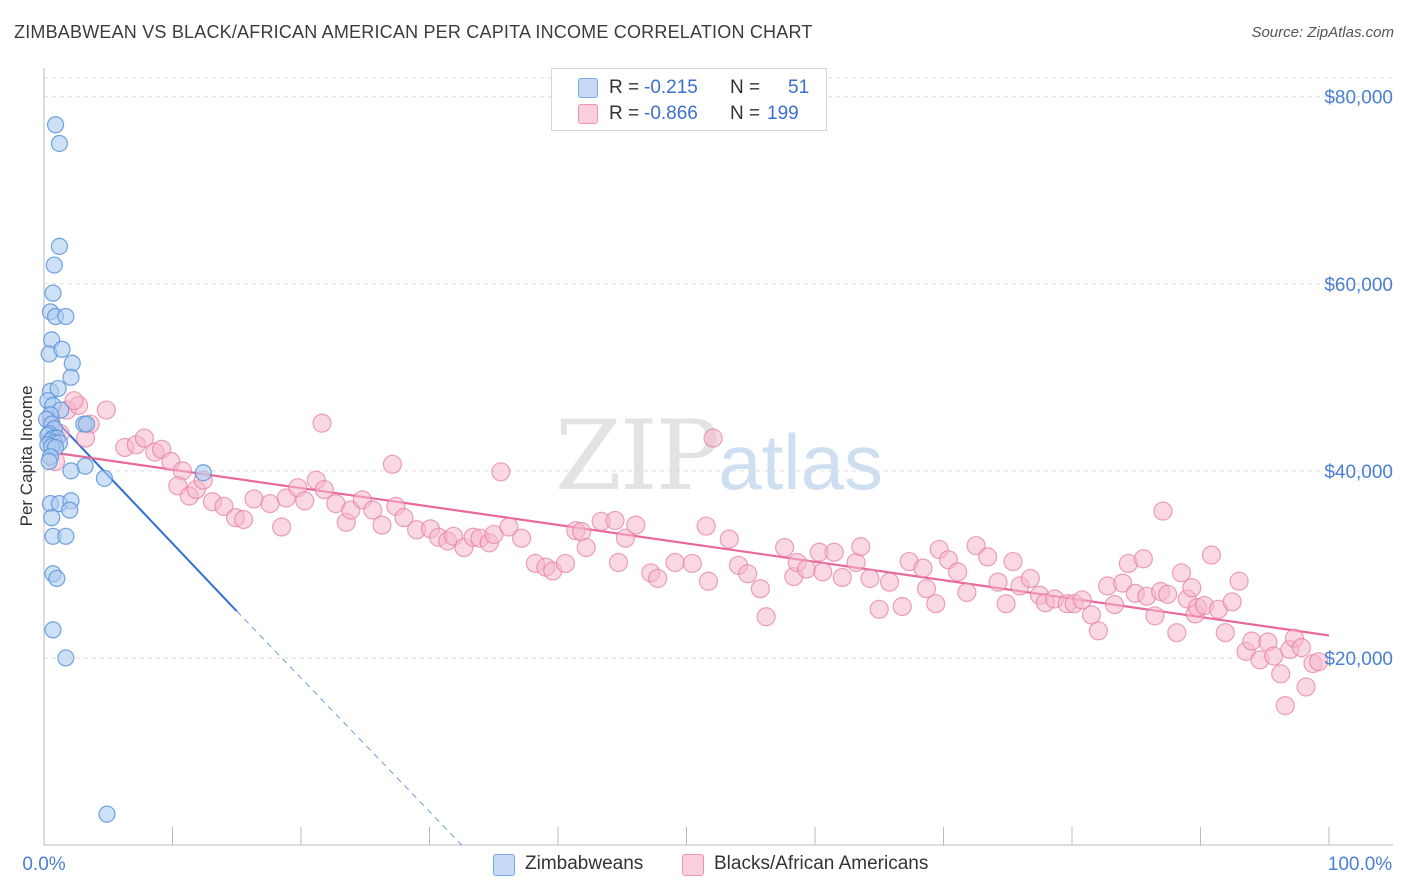  I want to click on x-tick-label: 0.0%, so click(43, 864).